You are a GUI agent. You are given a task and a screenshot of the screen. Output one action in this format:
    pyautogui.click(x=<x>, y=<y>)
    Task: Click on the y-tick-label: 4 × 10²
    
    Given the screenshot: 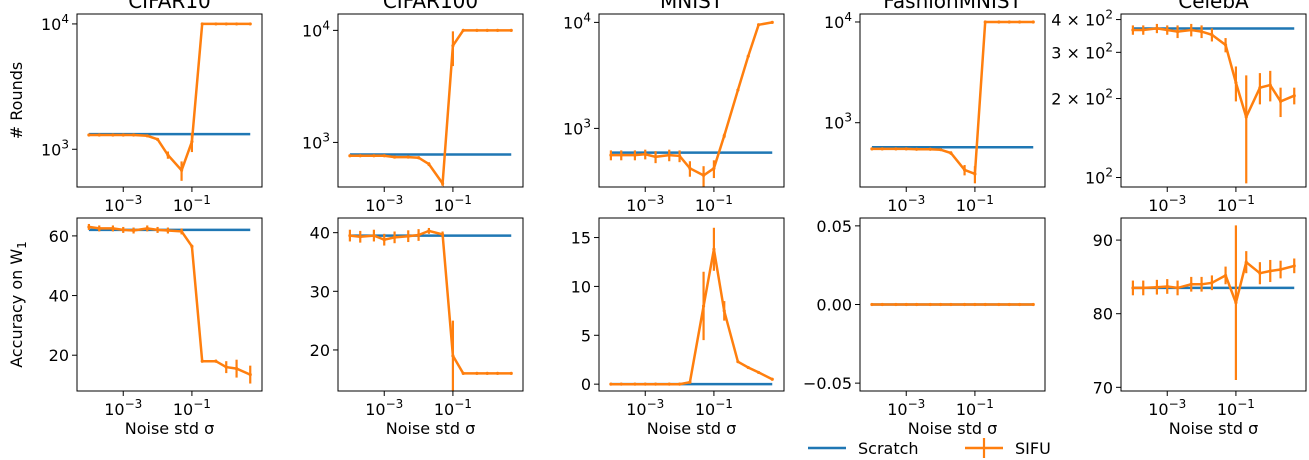 What is the action you would take?
    pyautogui.click(x=1082, y=19)
    